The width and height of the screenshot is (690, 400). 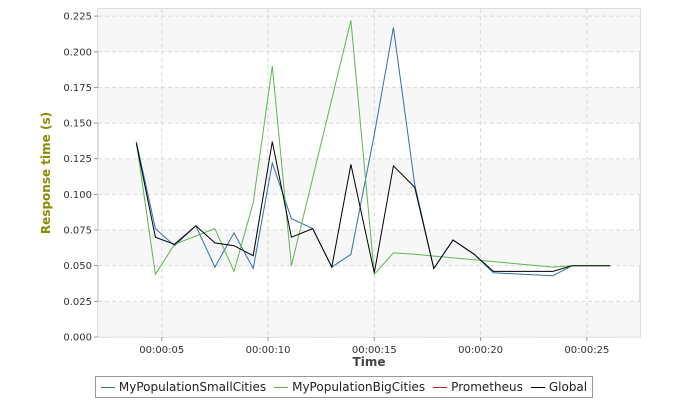 I want to click on x-tick-label: 00:00:05, so click(x=161, y=350).